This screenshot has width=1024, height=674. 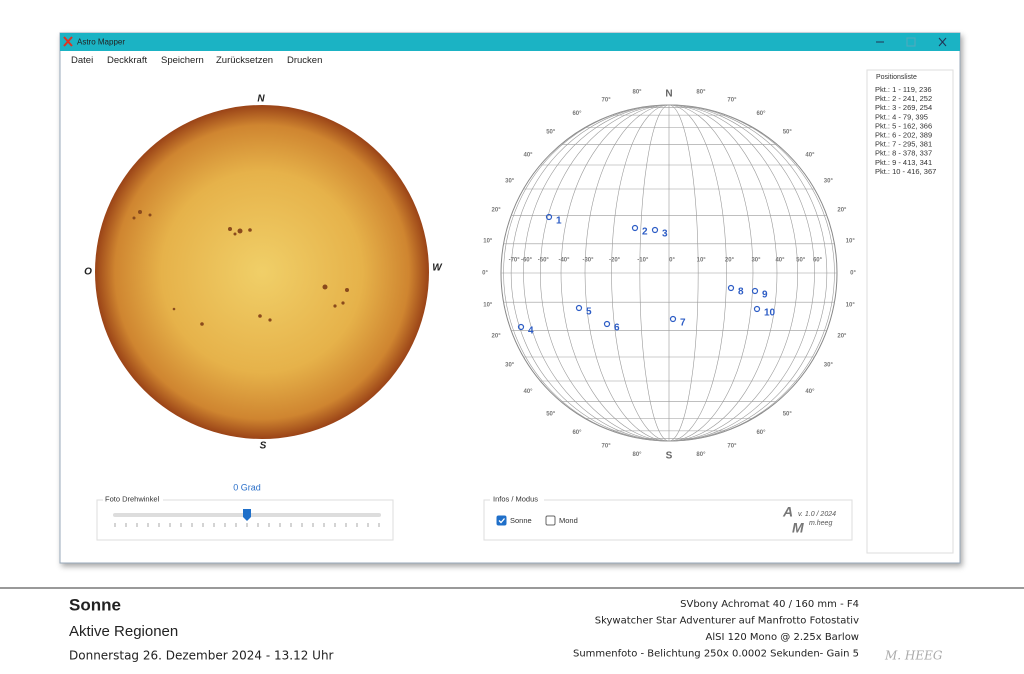 I want to click on window-title: Astro Mapper, so click(x=101, y=42).